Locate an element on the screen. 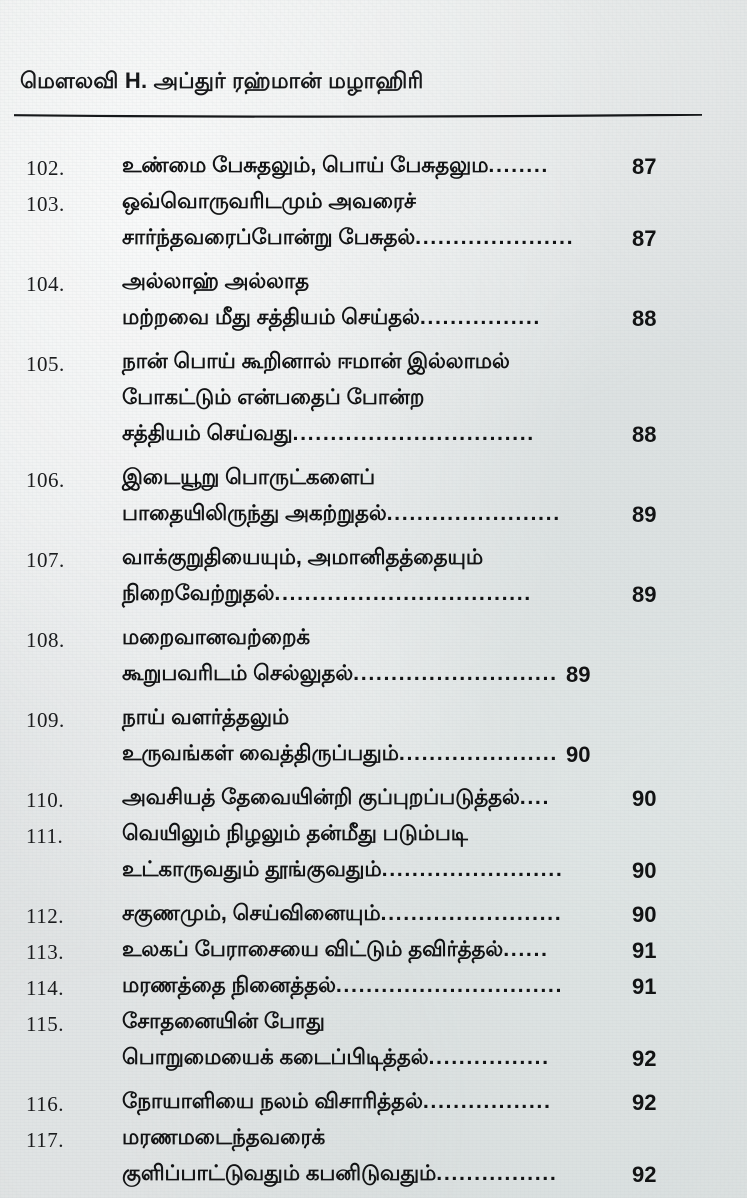 The height and width of the screenshot is (1198, 747). toc-entry-title: வாக்குறுதியையும், அமானிதத்தையும் is located at coordinates (303, 557).